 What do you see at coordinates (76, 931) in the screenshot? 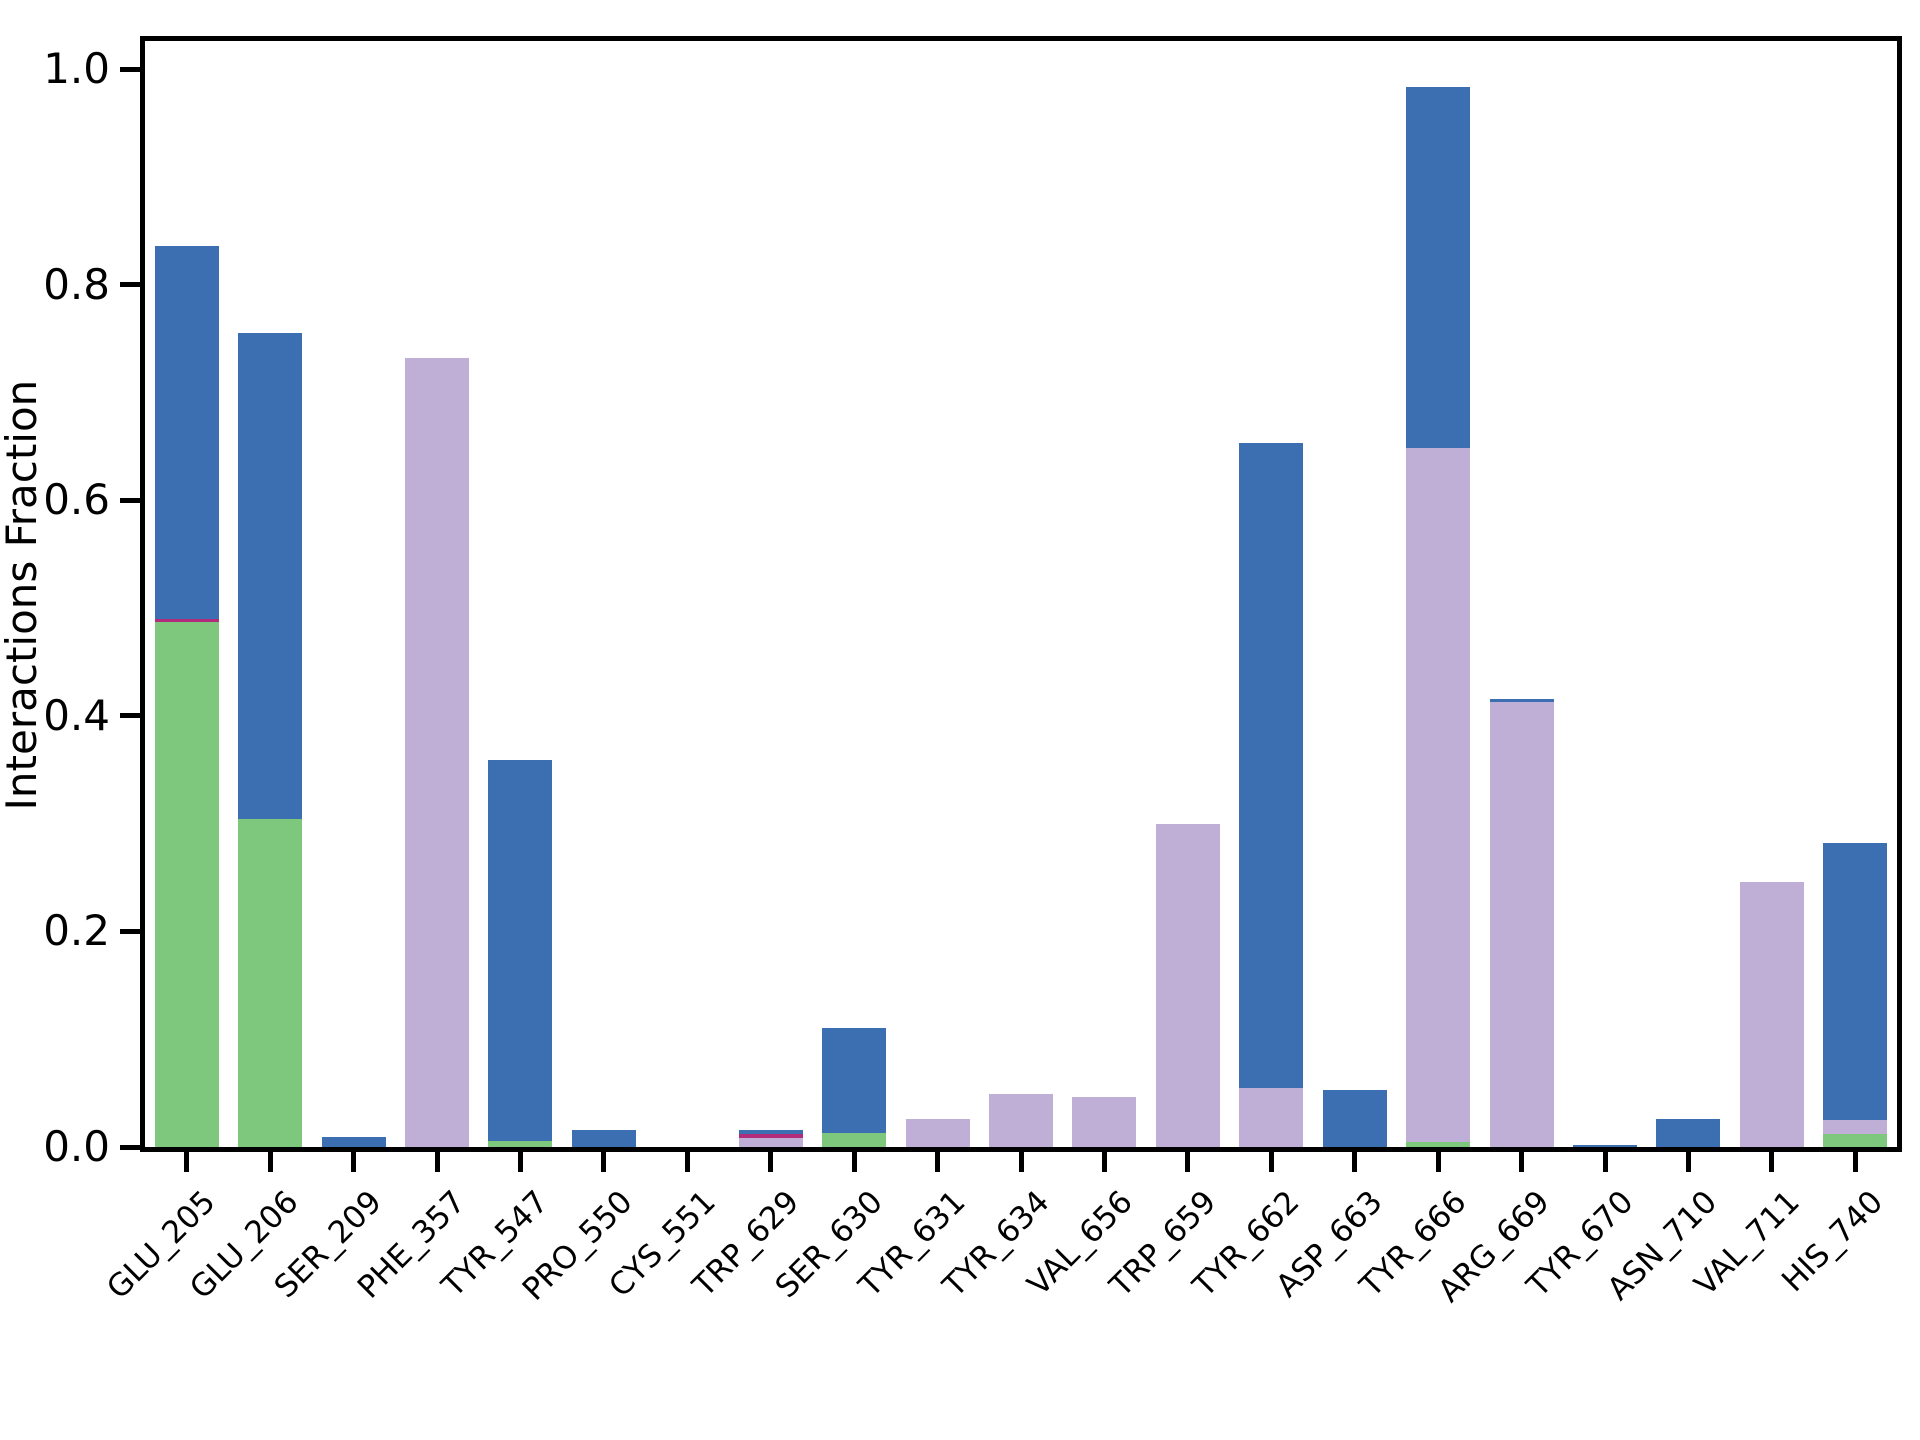
I see `y-tick-label: 0.2` at bounding box center [76, 931].